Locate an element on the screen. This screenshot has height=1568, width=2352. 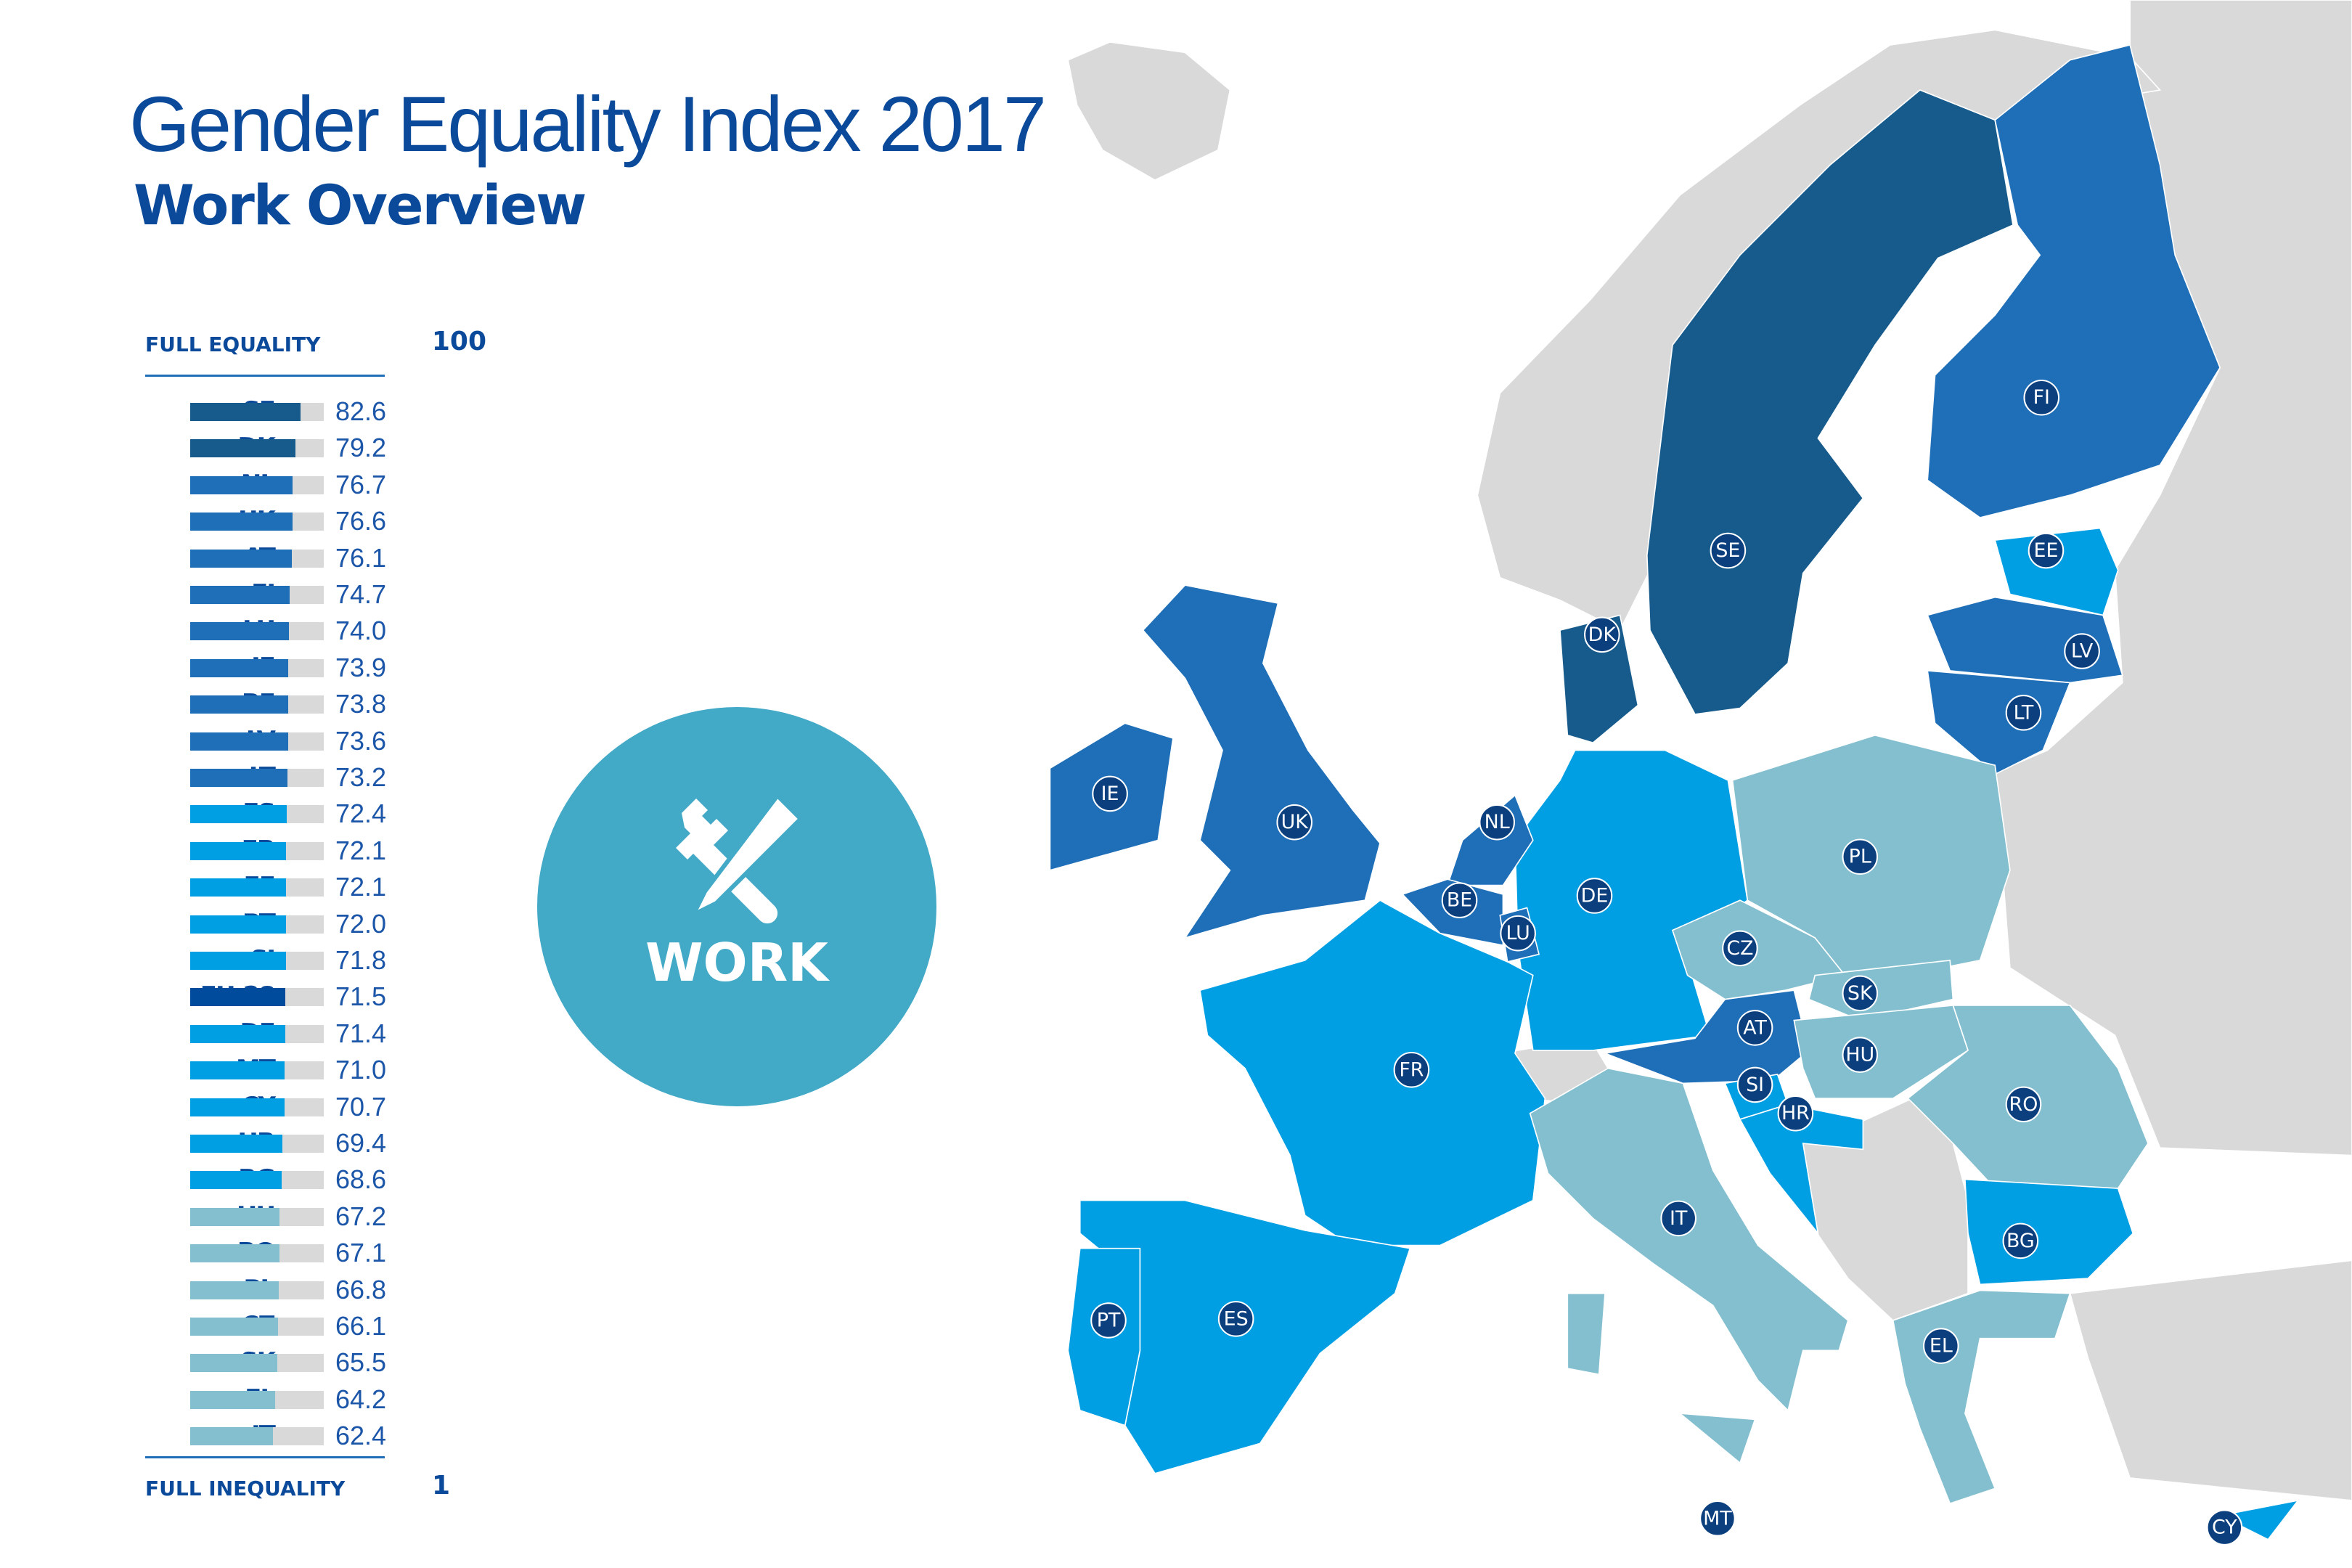
label-text: SI is located at coordinates (1755, 1085).